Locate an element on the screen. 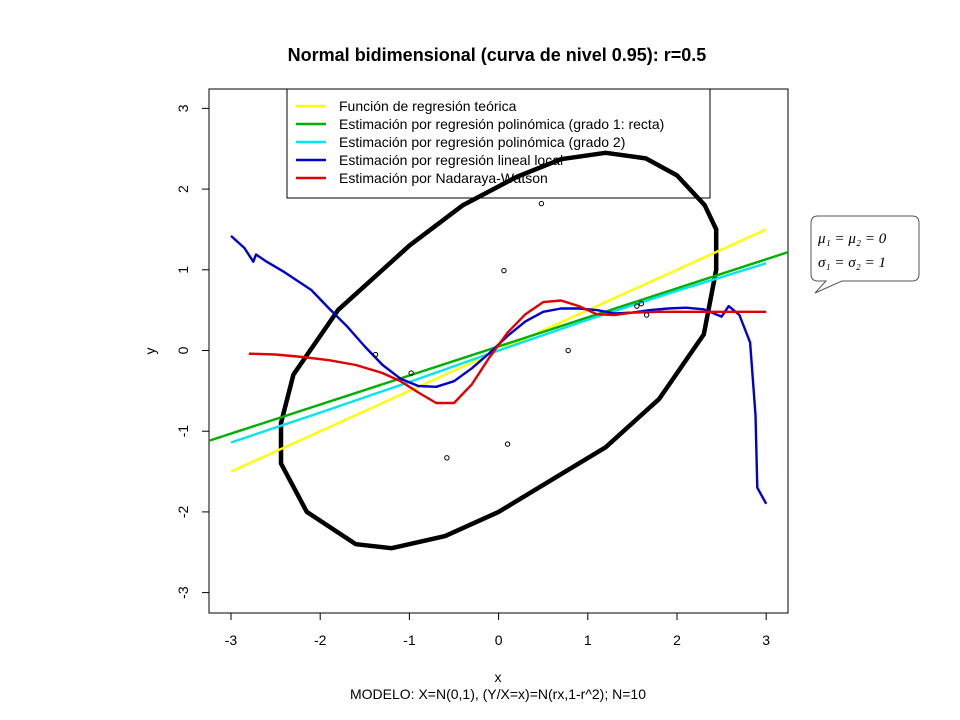  y-tick-label: -3 is located at coordinates (183, 592).